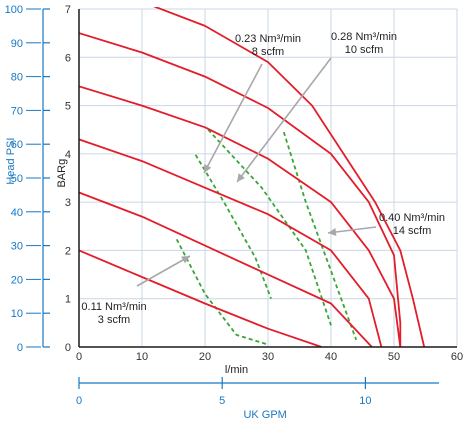 The image size is (463, 423). I want to click on uk-gpm-tick-label: 5, so click(222, 401).